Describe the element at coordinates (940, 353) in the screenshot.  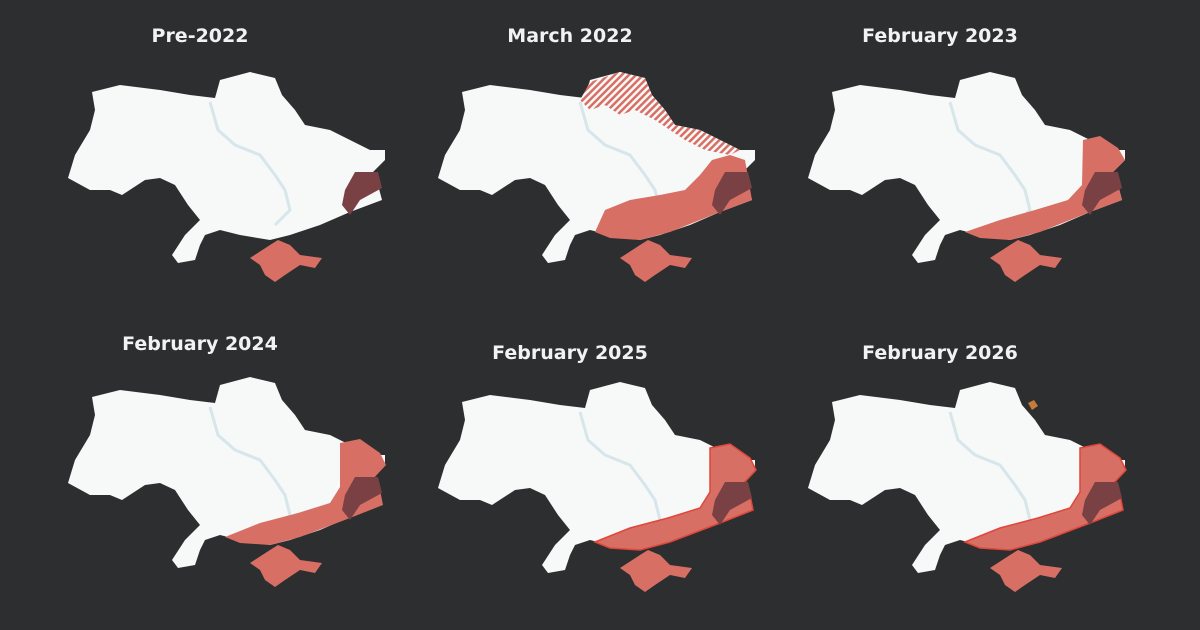
I see `map-title: February 2026` at that location.